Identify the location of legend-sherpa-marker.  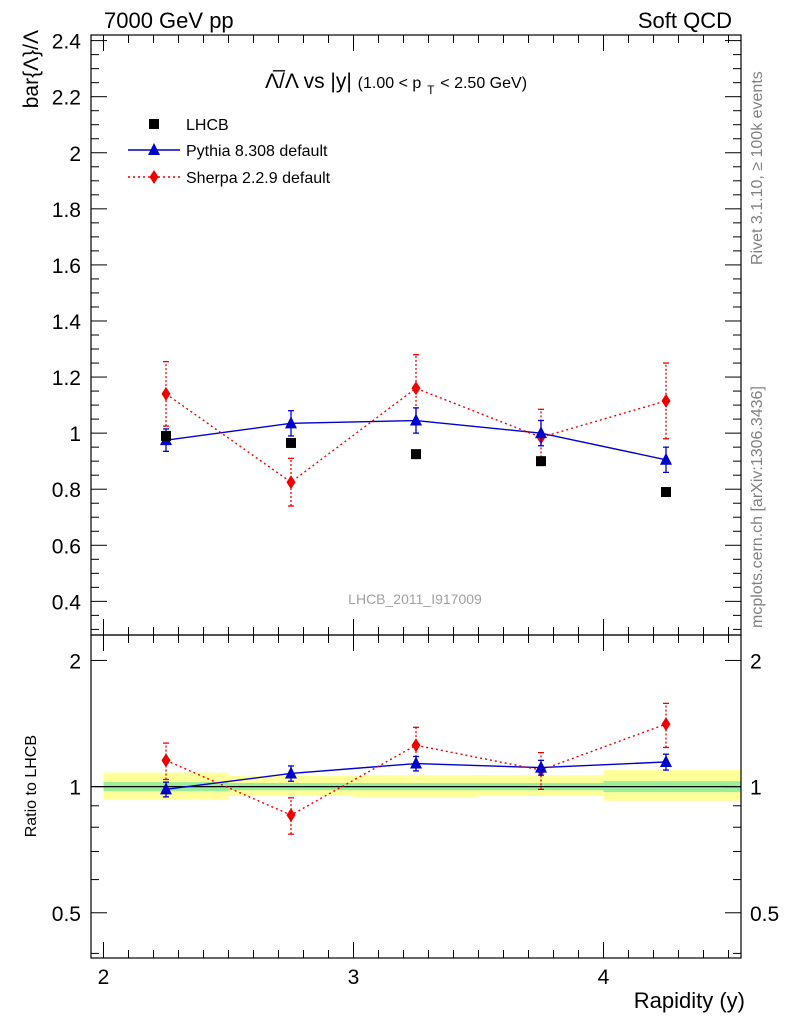
(154, 177).